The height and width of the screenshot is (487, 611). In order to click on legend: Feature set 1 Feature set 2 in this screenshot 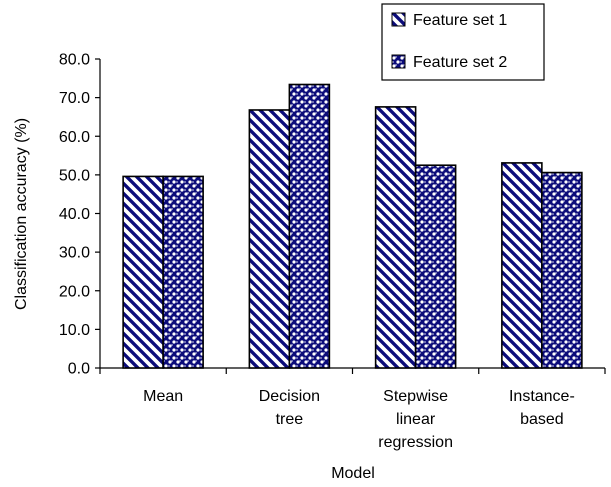, I will do `click(463, 42)`.